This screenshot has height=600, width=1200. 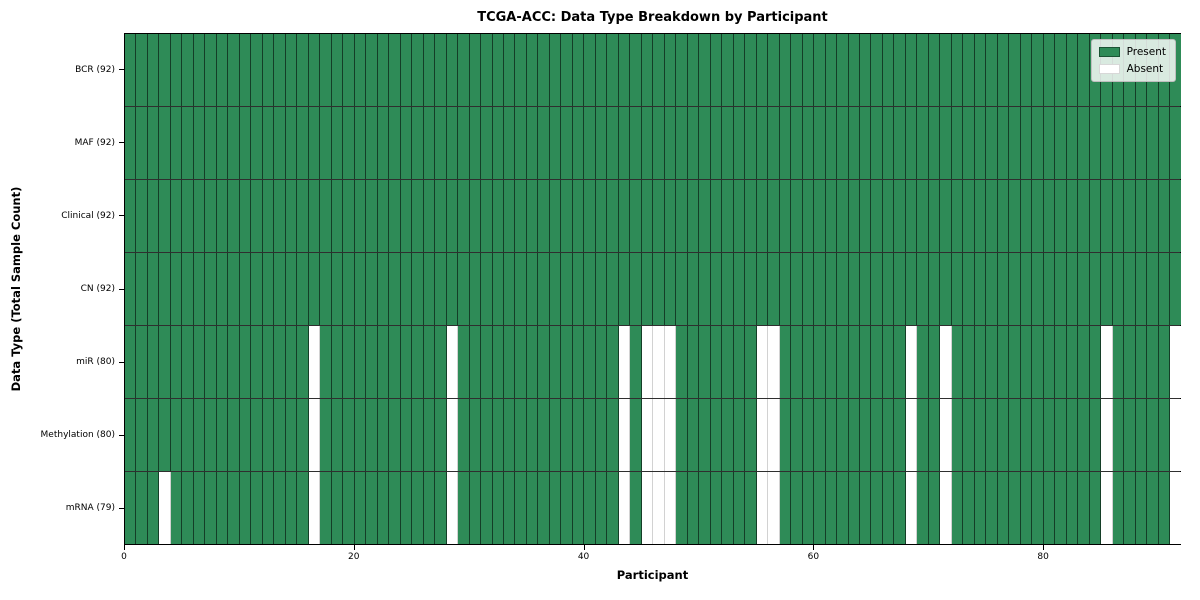 What do you see at coordinates (77, 435) in the screenshot?
I see `y-tick-label: Methylation (80)` at bounding box center [77, 435].